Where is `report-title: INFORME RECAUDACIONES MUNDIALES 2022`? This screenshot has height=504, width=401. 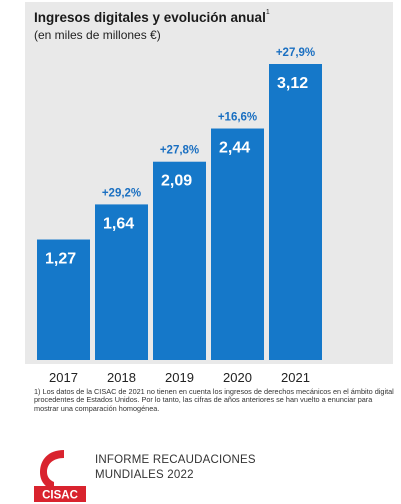 report-title: INFORME RECAUDACIONES MUNDIALES 2022 is located at coordinates (175, 467).